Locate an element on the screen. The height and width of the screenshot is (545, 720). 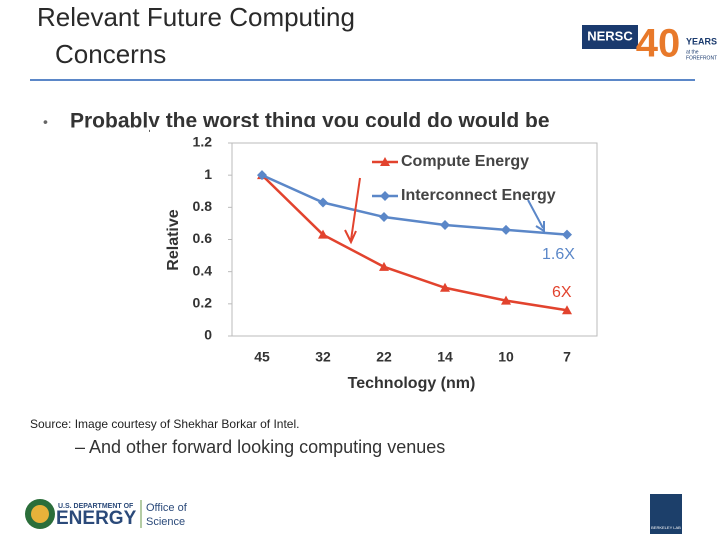
x-axis-label: Technology (nm) is located at coordinates (412, 383).